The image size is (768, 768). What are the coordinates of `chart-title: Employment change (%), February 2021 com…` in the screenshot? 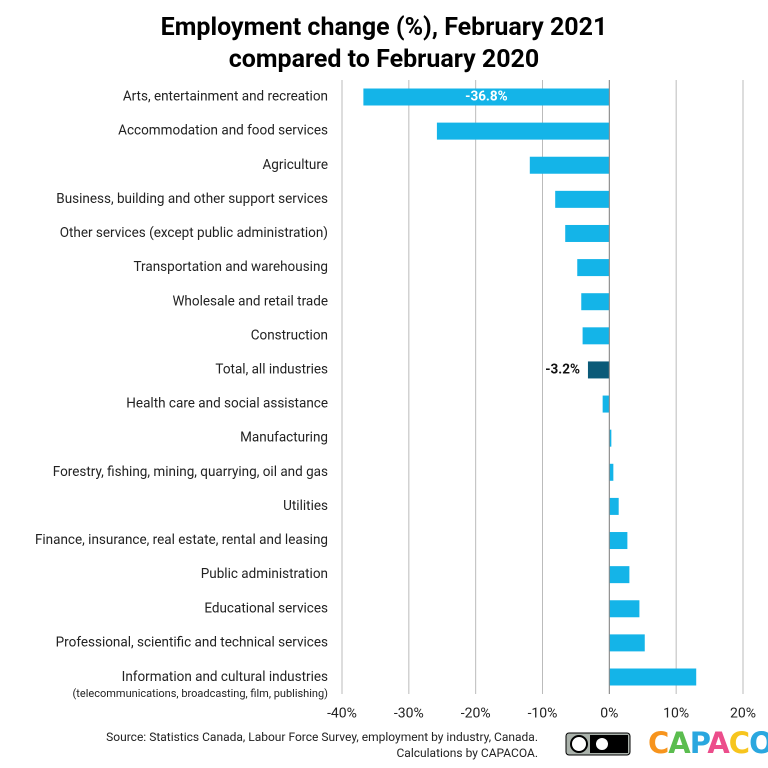 It's located at (384, 43).